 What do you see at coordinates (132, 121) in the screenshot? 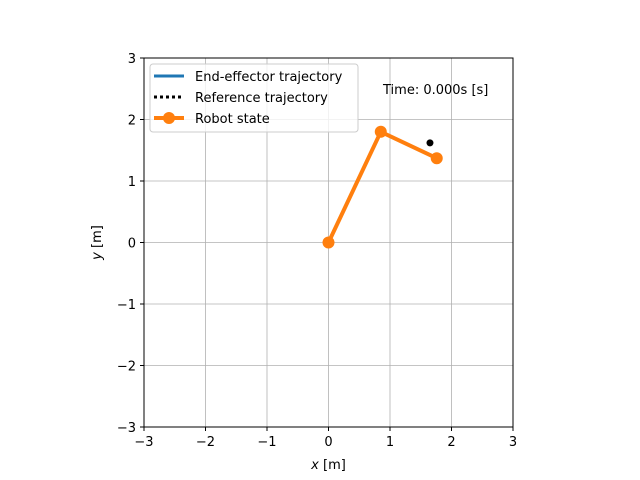
I see `y-tick-label: 2` at bounding box center [132, 121].